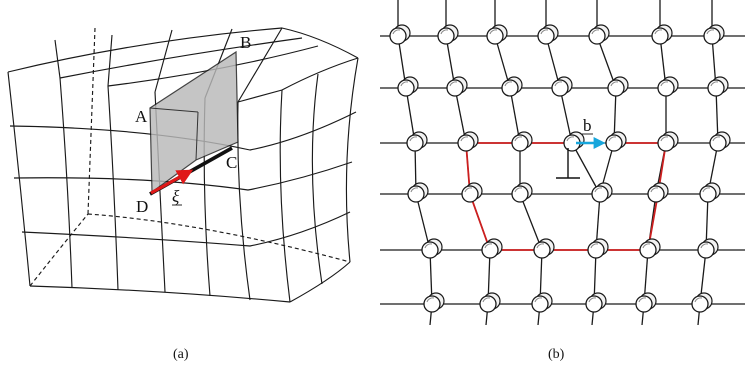 The height and width of the screenshot is (371, 747). What do you see at coordinates (245, 42) in the screenshot?
I see `point-label-b: B` at bounding box center [245, 42].